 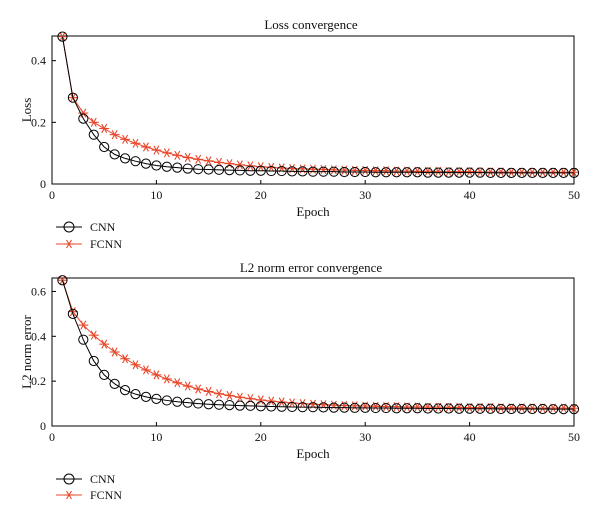 What do you see at coordinates (89, 244) in the screenshot?
I see `legend-item-fcnn: FCNN` at bounding box center [89, 244].